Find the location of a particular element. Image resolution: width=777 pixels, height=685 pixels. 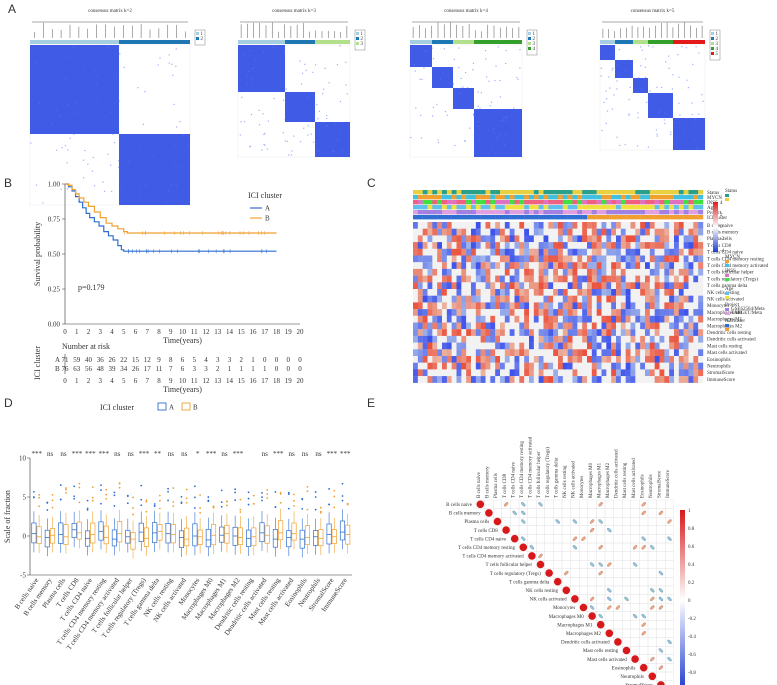

x-tick-label: 19 is located at coordinates (289, 332).